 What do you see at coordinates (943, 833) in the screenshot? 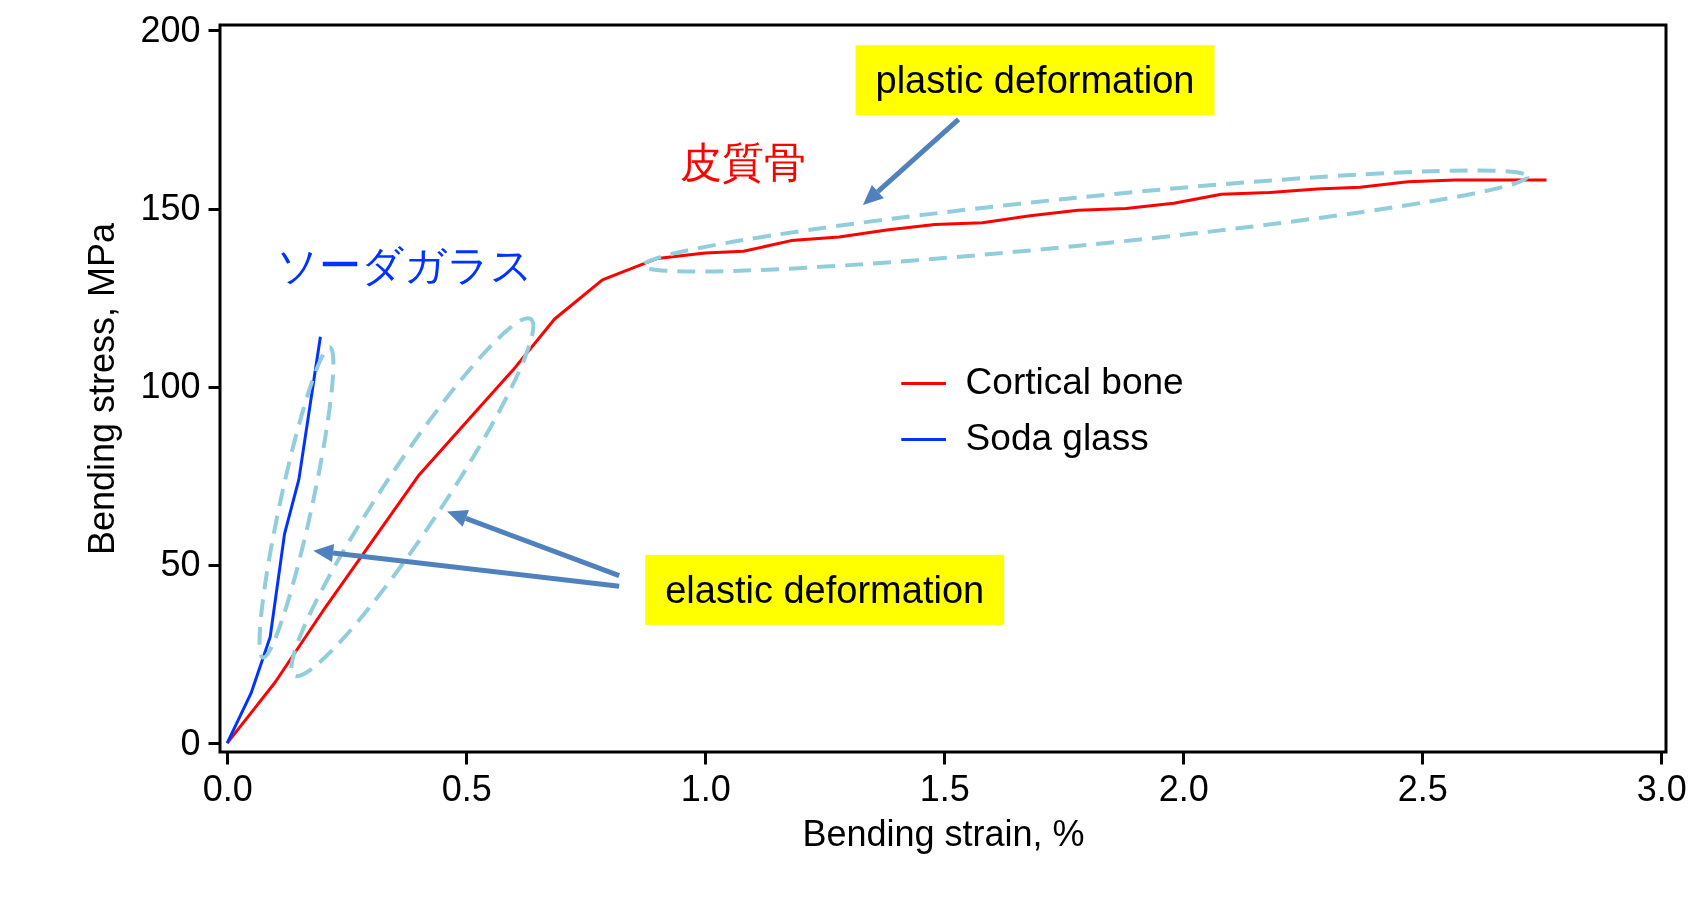
I see `x-axis-title: Bending strain, %` at bounding box center [943, 833].